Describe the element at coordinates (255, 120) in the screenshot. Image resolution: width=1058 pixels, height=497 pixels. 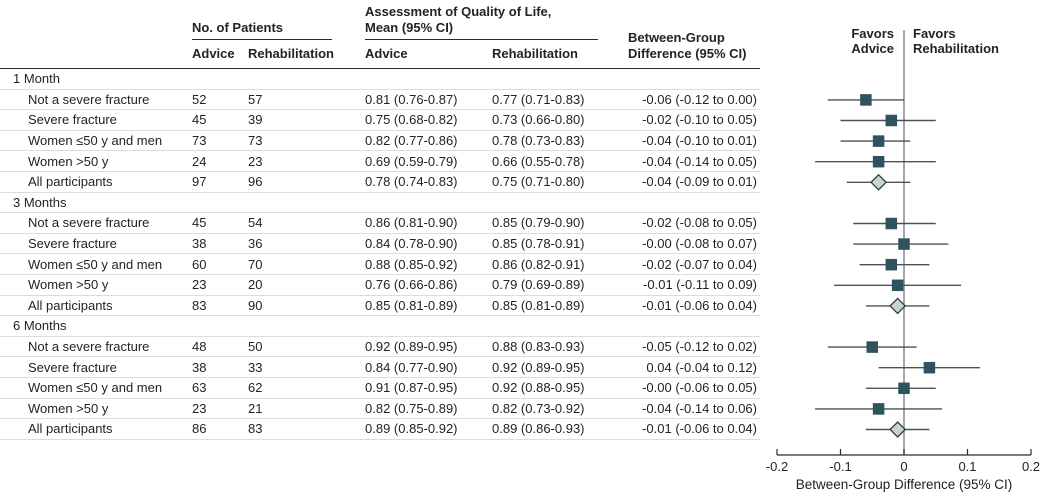
I see `n-rehabilitation-value: 39` at that location.